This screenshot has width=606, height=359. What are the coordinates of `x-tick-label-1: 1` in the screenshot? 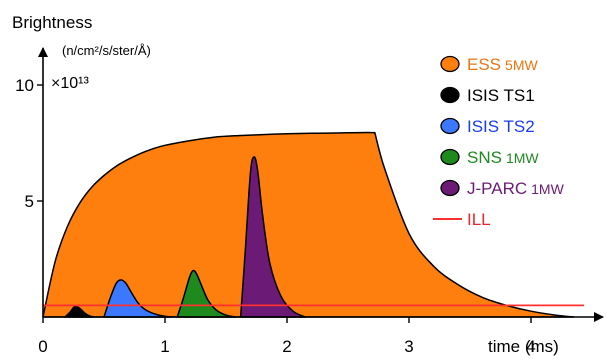 It's located at (164, 346).